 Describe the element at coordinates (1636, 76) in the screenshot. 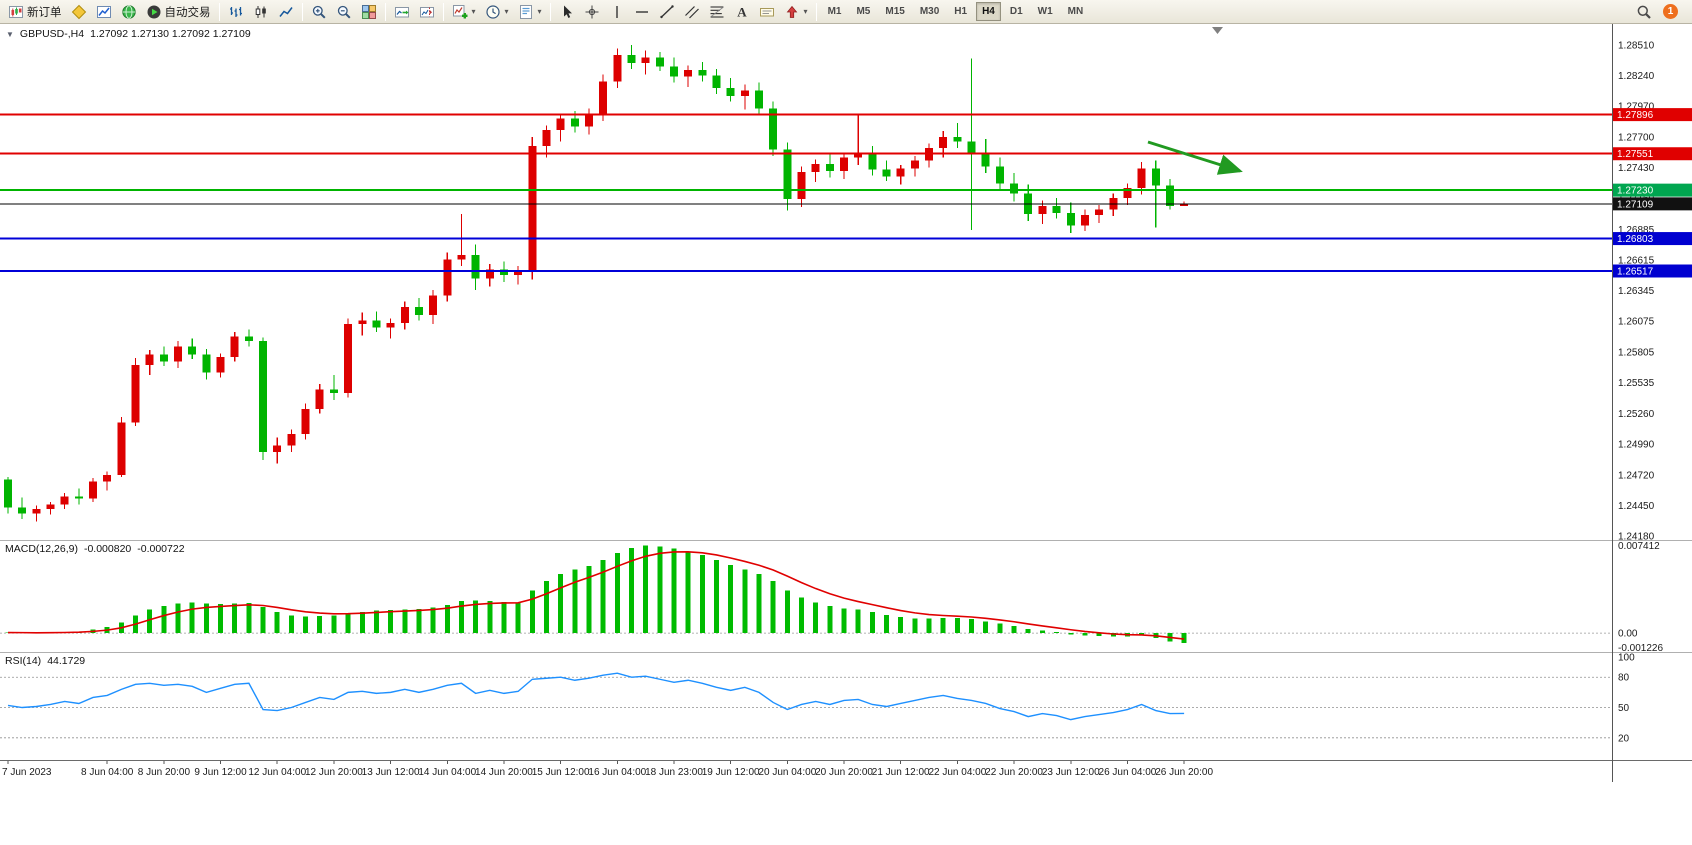

I see `svg-text: 1.28240` at that location.